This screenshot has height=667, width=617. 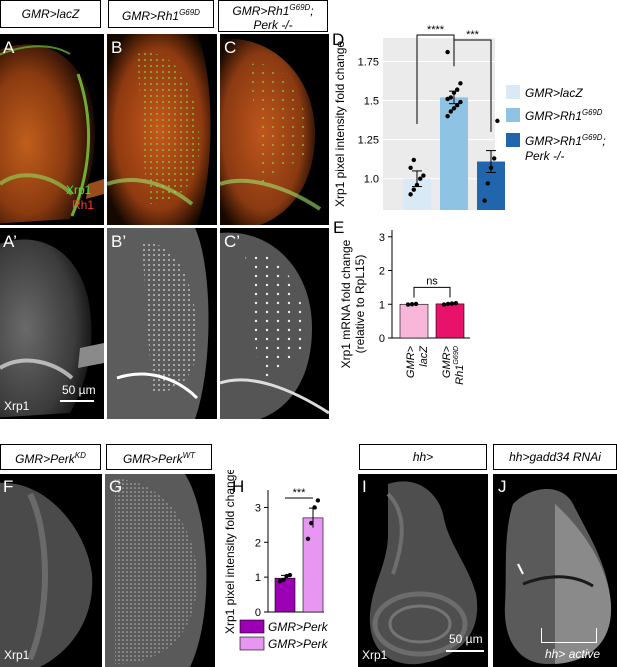 I want to click on y-tick-label: 1.0, so click(x=371, y=180).